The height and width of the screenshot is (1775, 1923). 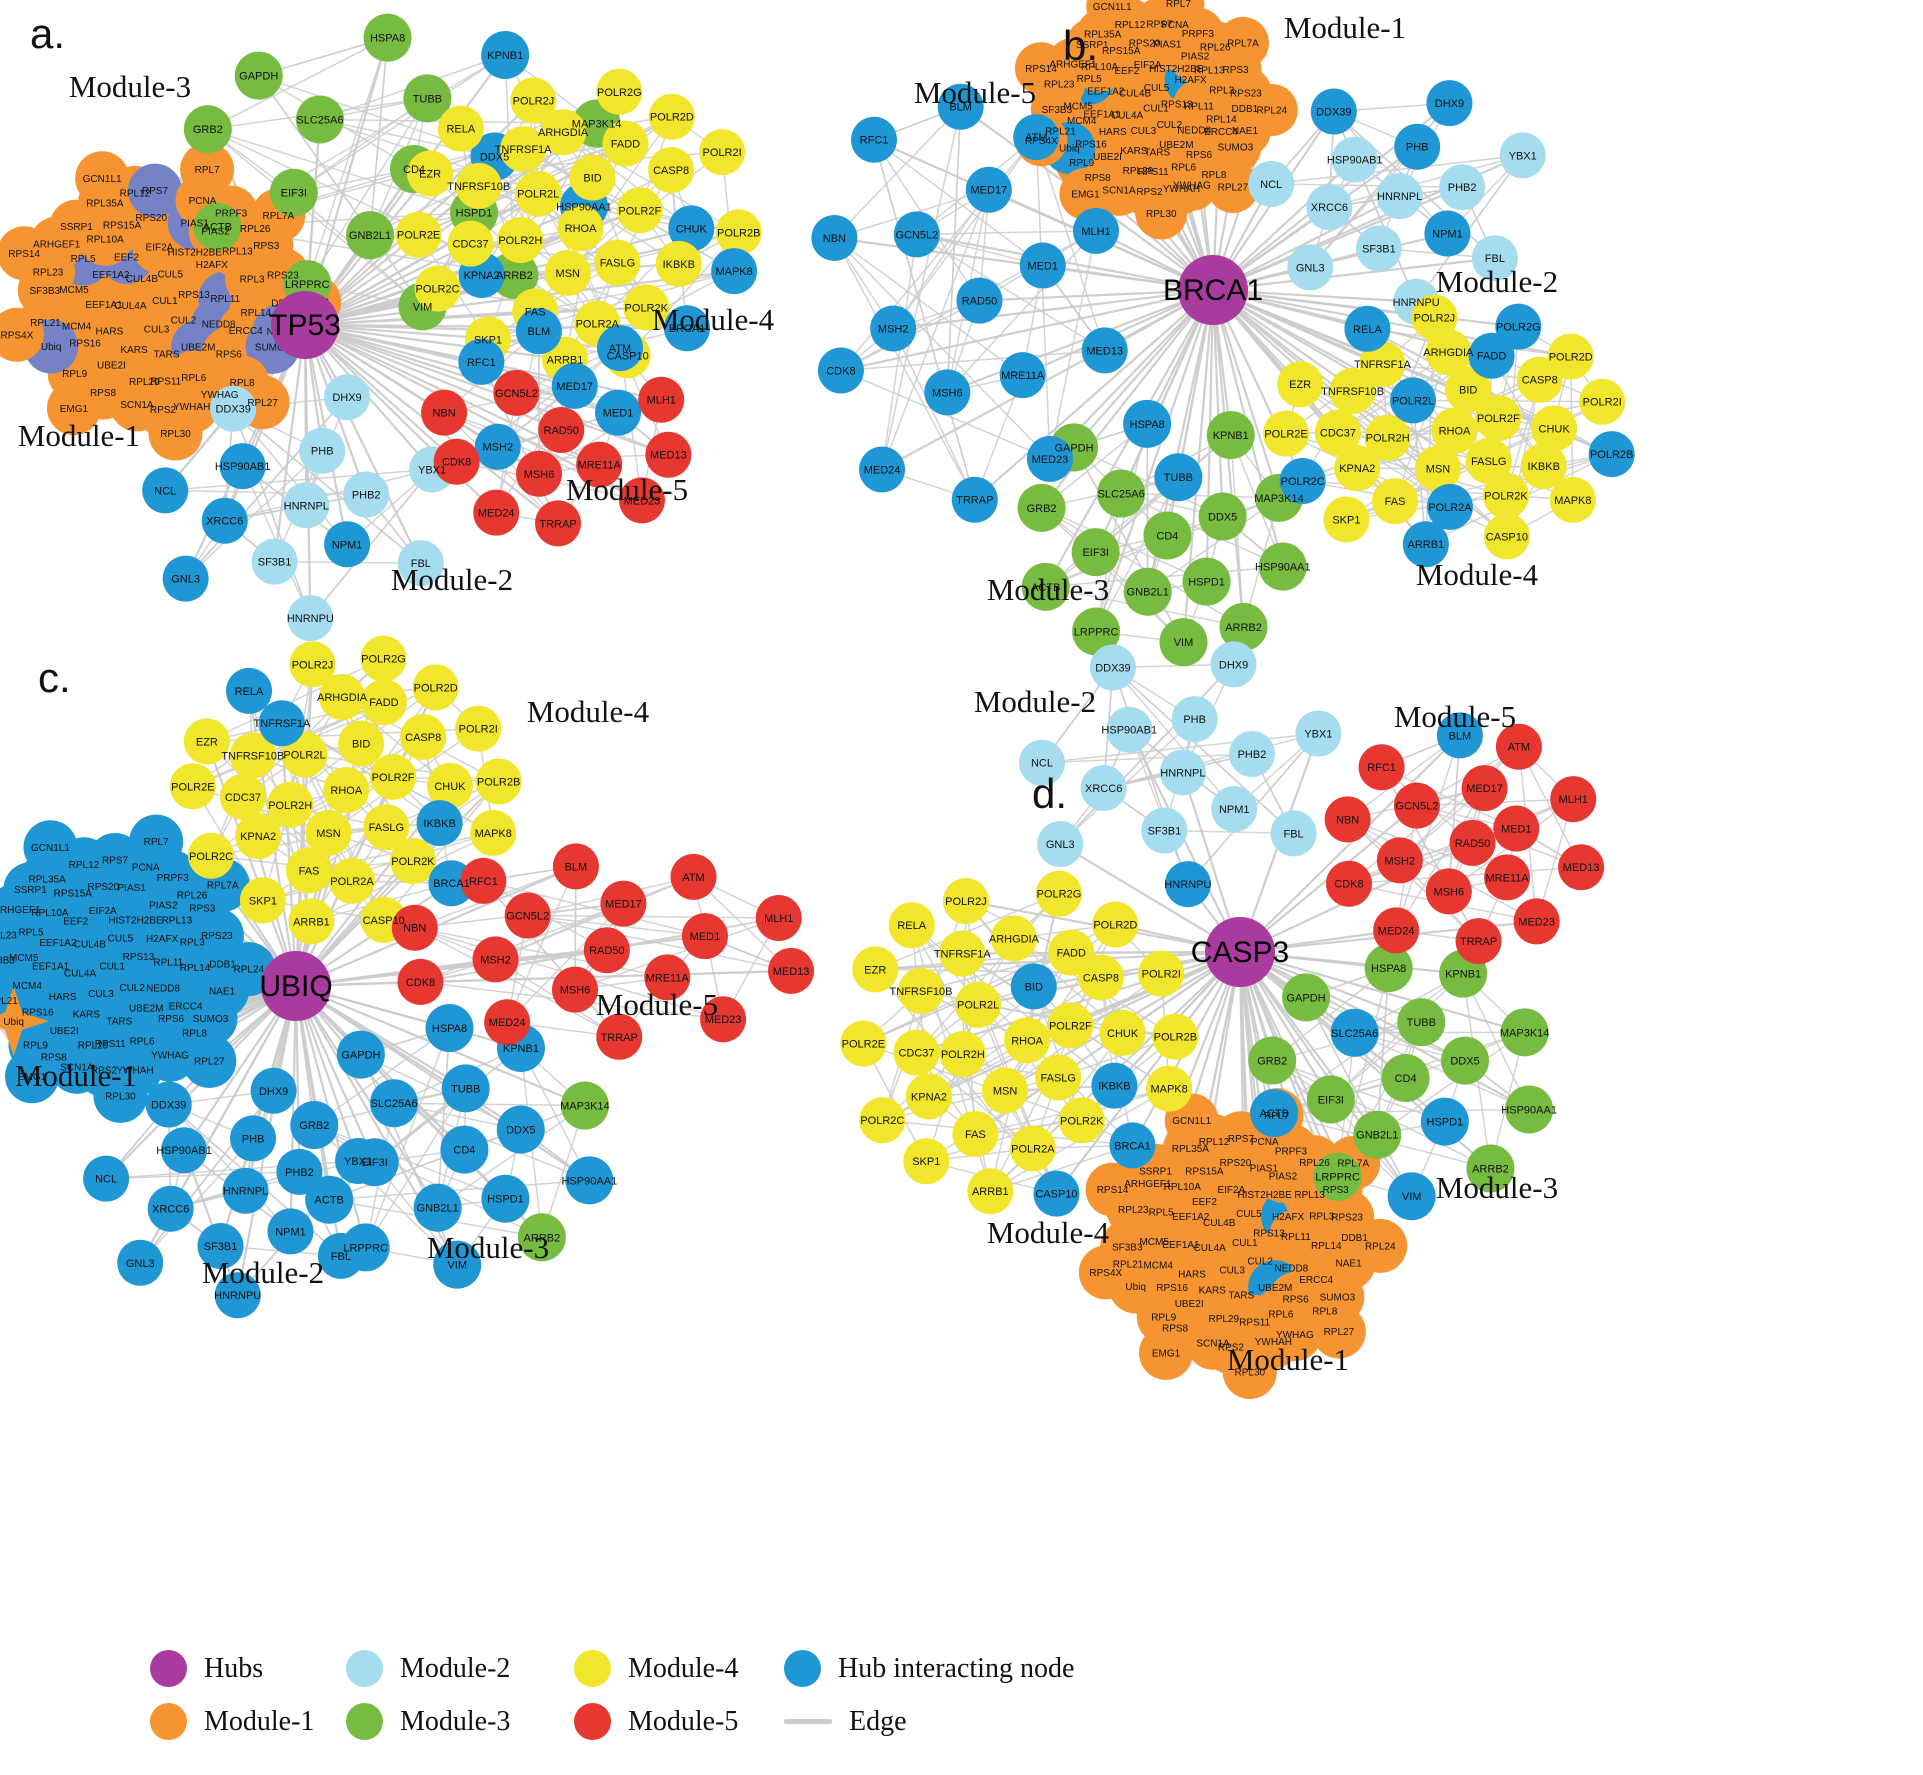 I want to click on node-label-GCN1L1: GCN1L1, so click(x=1112, y=7).